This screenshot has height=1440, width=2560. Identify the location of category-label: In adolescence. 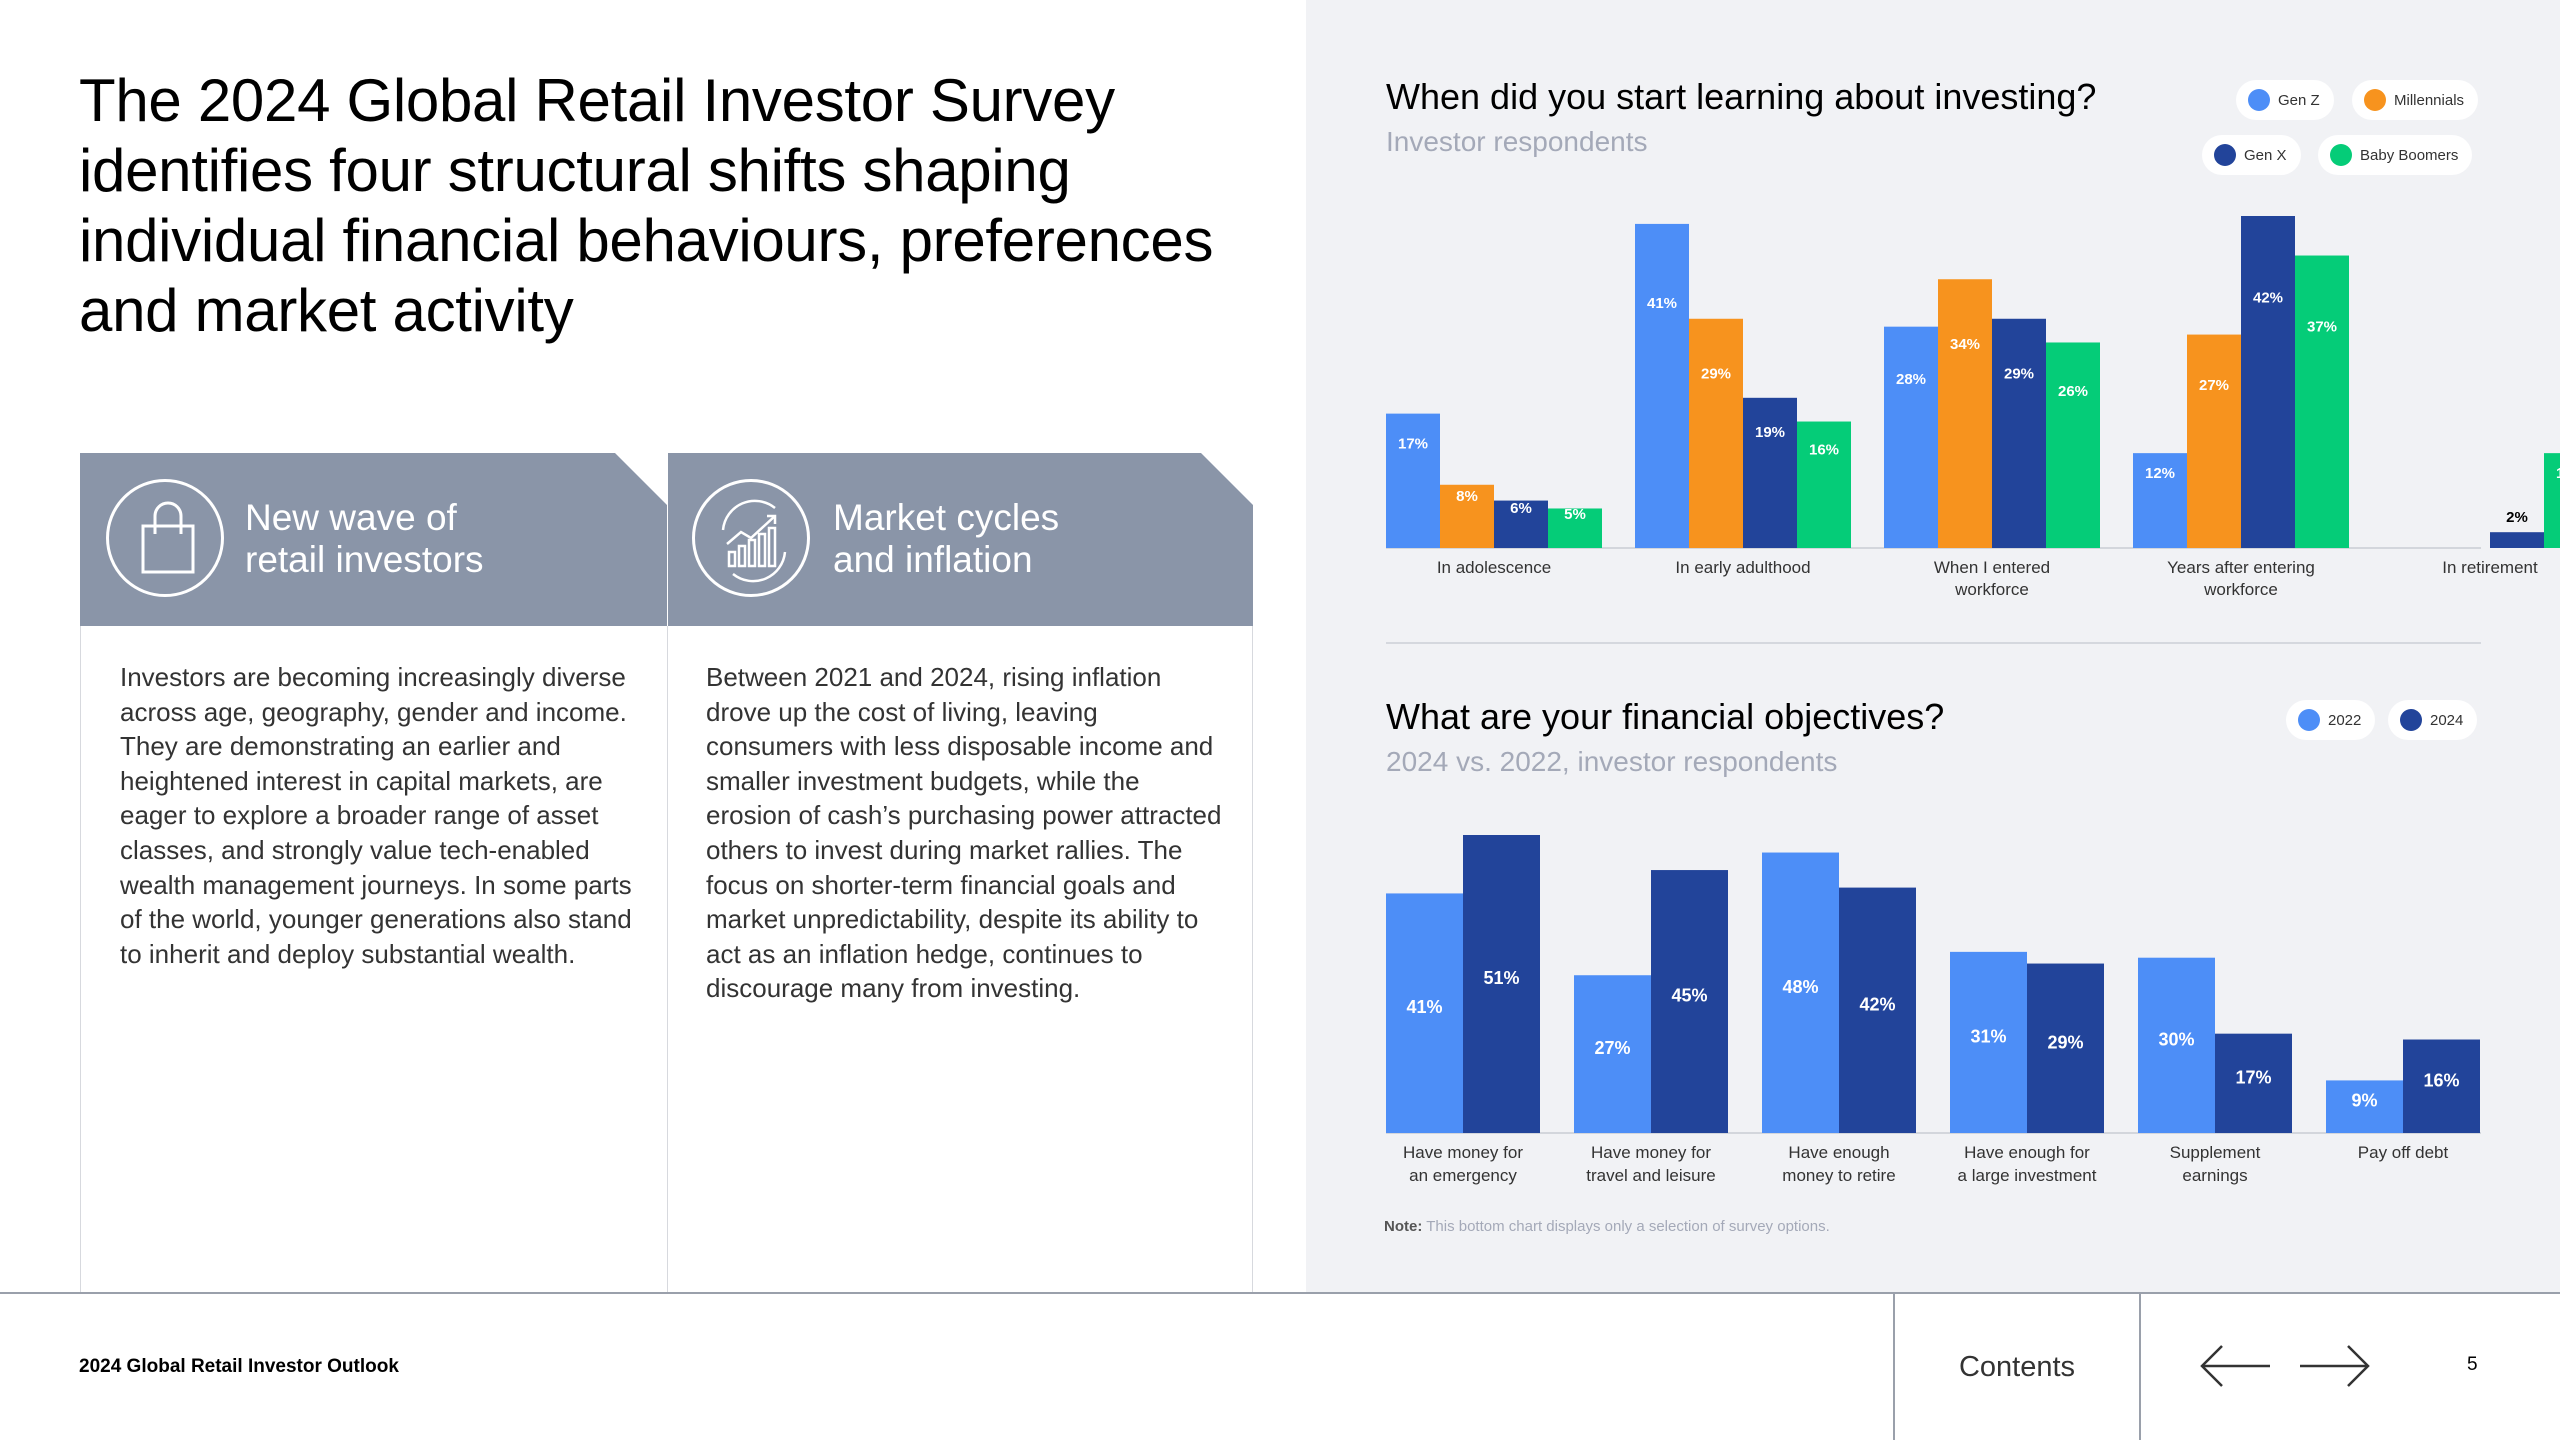
(1494, 567).